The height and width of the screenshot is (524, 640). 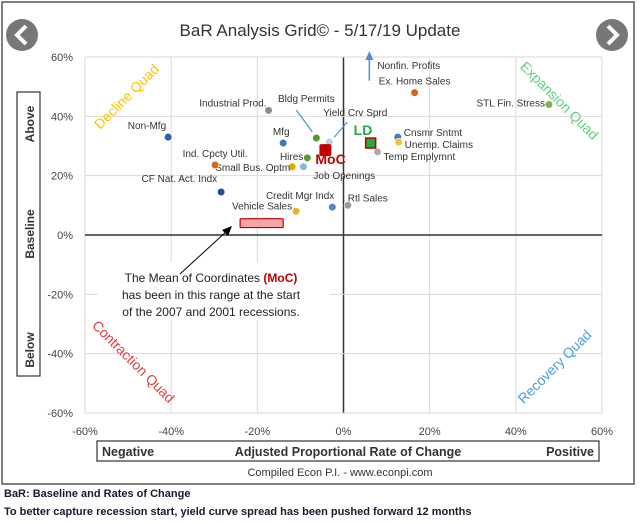 I want to click on y-tick-label: 20%, so click(x=62, y=177).